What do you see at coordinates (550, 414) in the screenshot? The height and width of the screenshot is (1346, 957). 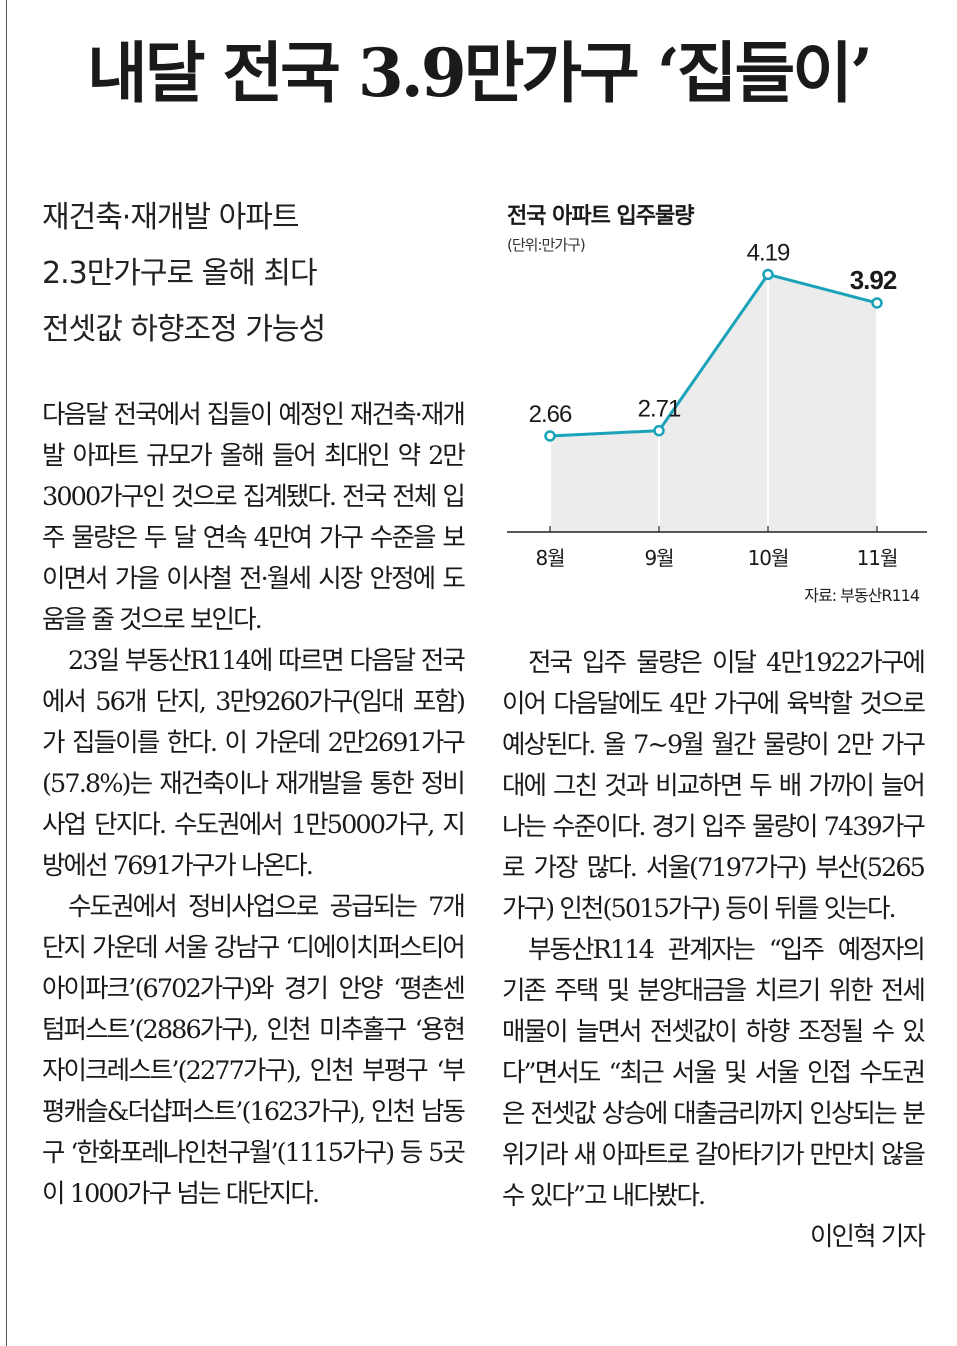 I see `chart-data-label: 2.66` at bounding box center [550, 414].